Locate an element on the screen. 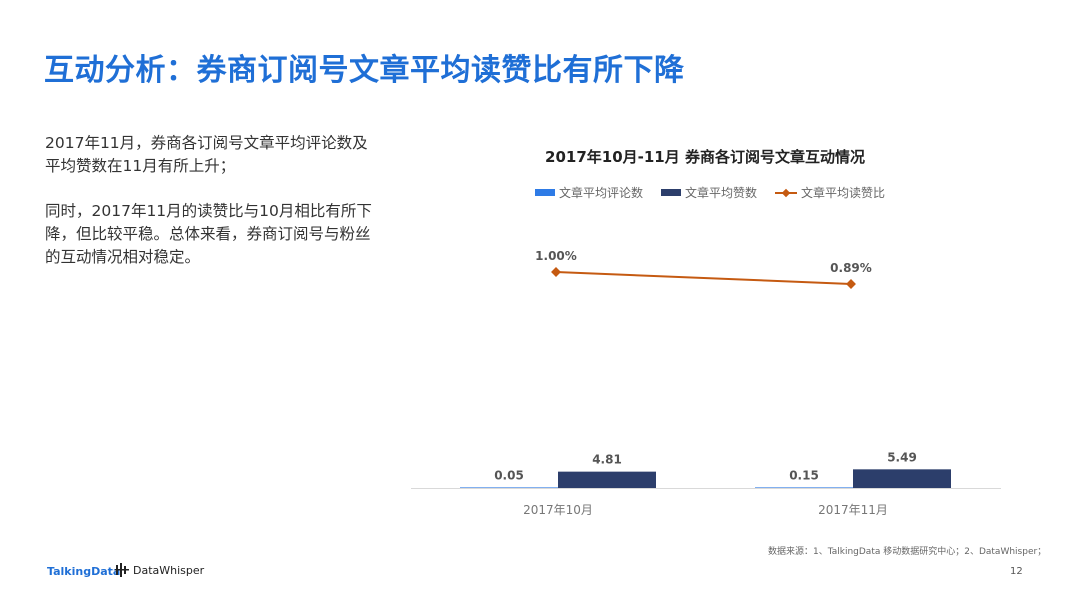 This screenshot has width=1066, height=599. bar-label-1-1: 5.49 is located at coordinates (902, 457).